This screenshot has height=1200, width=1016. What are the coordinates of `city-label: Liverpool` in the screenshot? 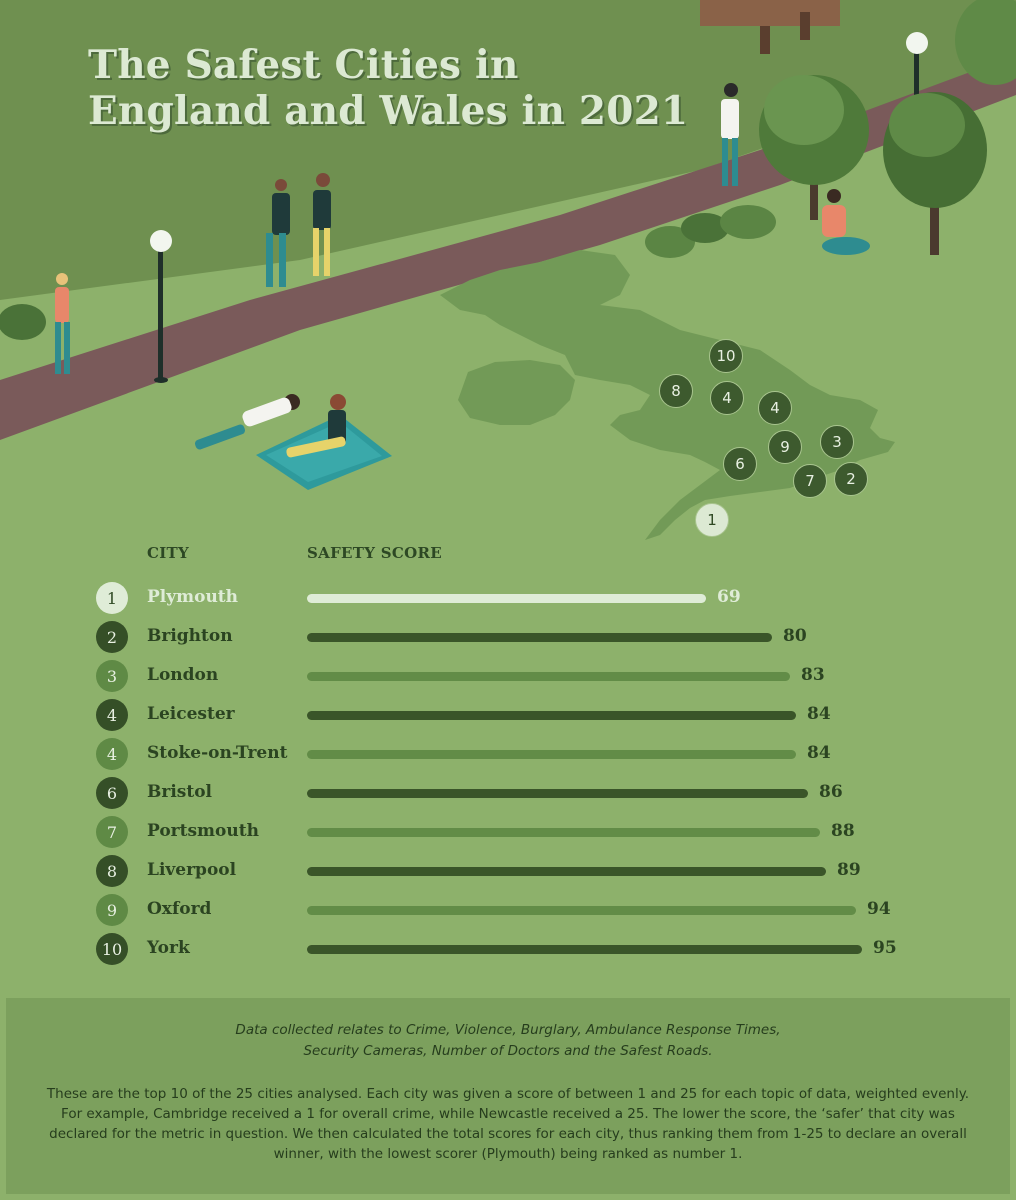 It's located at (192, 870).